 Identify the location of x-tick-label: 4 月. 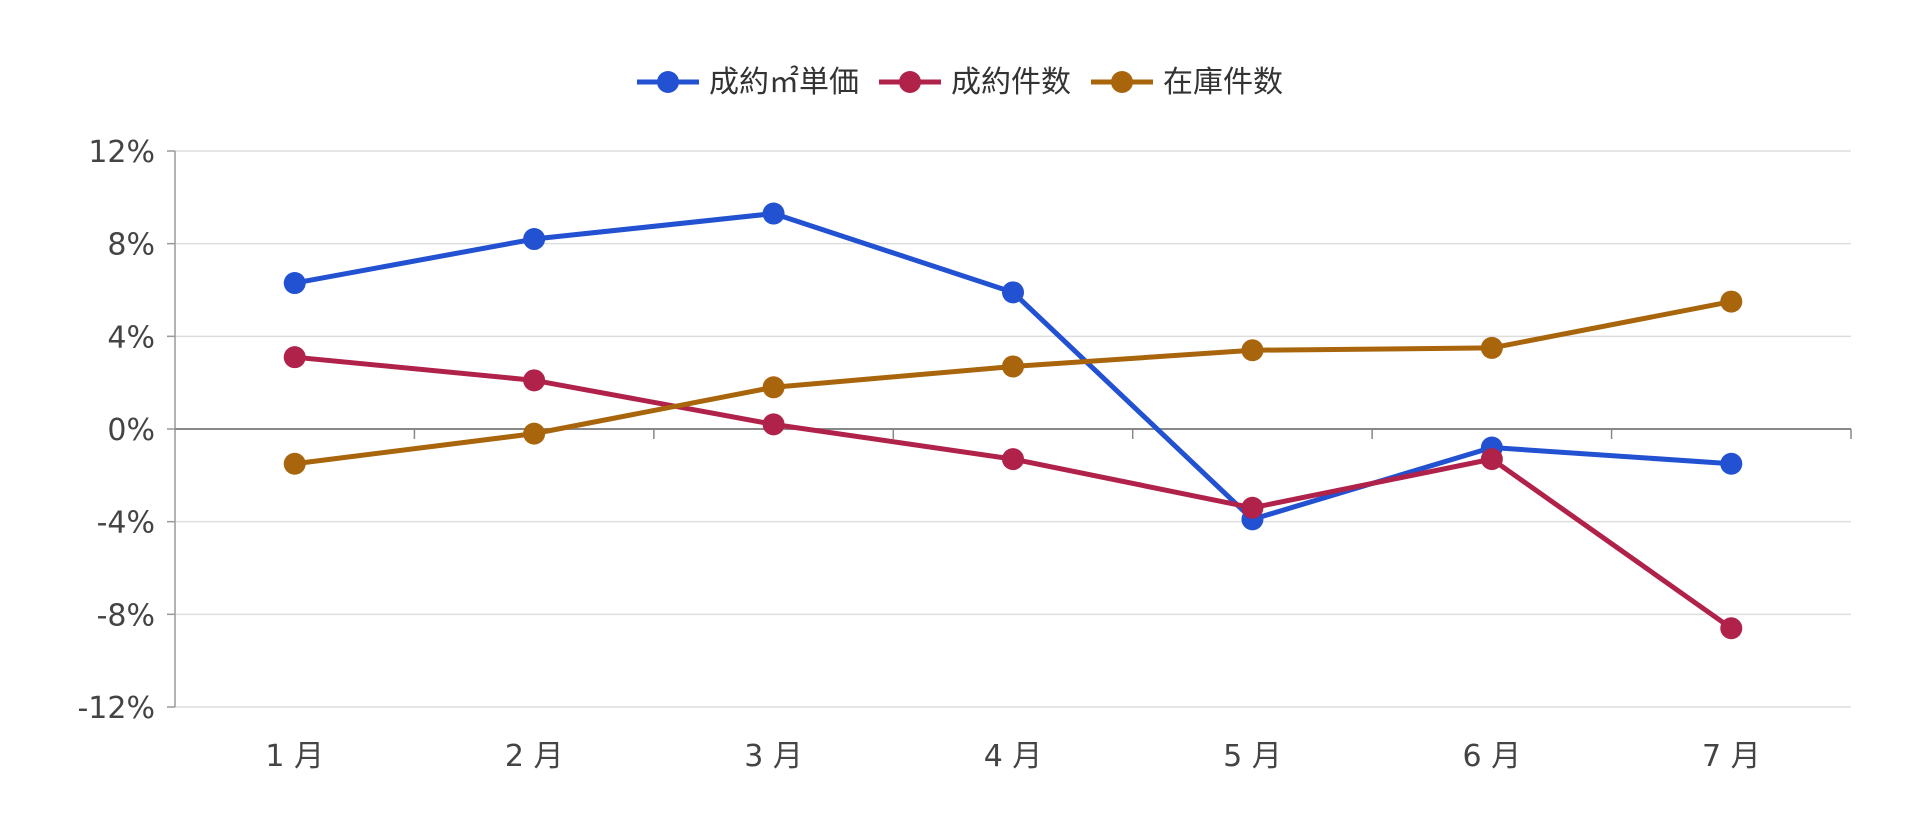
(1013, 756).